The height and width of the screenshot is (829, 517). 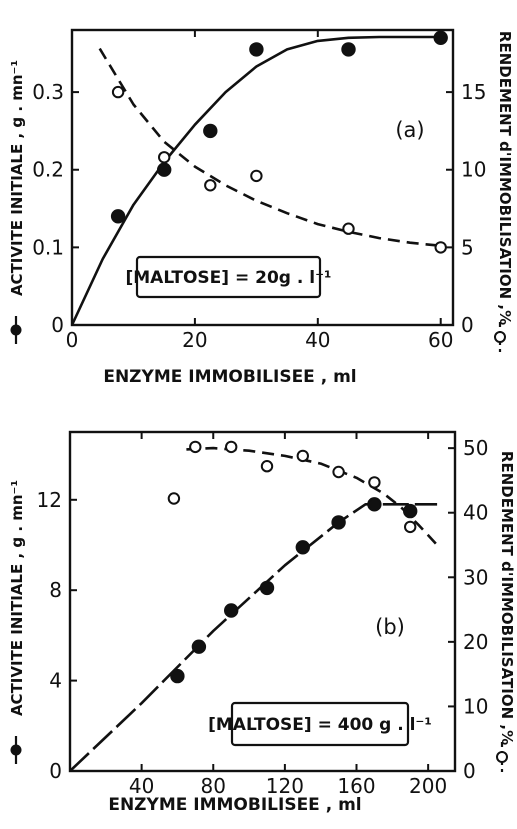 What do you see at coordinates (16, 330) in the screenshot?
I see `panel-a-legend-left-marker` at bounding box center [16, 330].